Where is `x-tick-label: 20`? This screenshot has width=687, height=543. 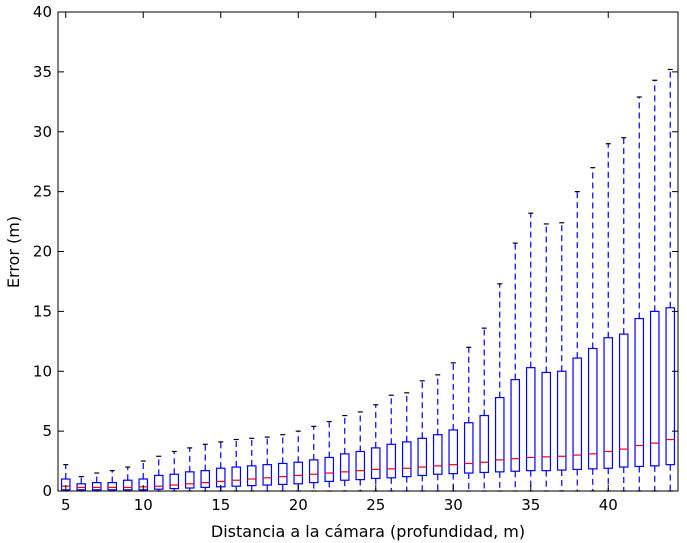
x-tick-label: 20 is located at coordinates (298, 505).